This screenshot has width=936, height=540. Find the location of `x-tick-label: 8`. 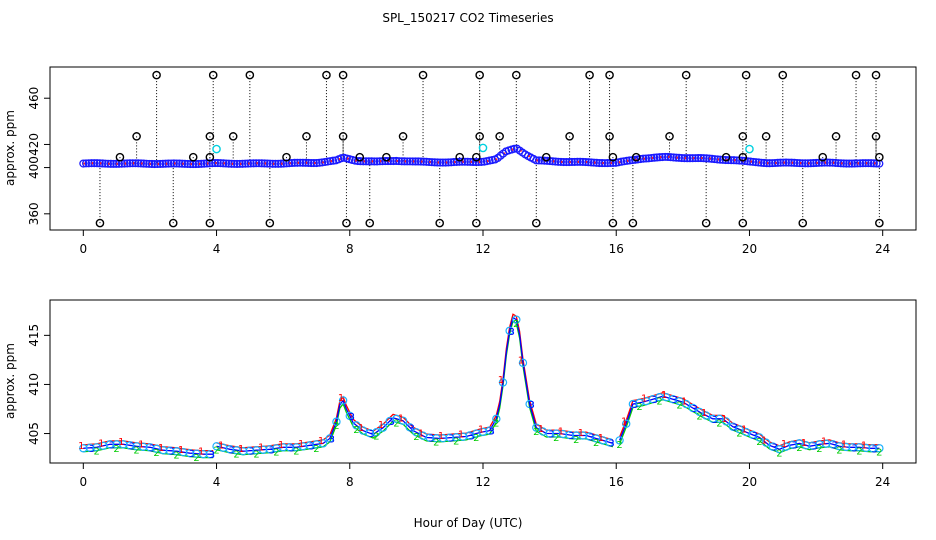

x-tick-label: 8 is located at coordinates (350, 249).